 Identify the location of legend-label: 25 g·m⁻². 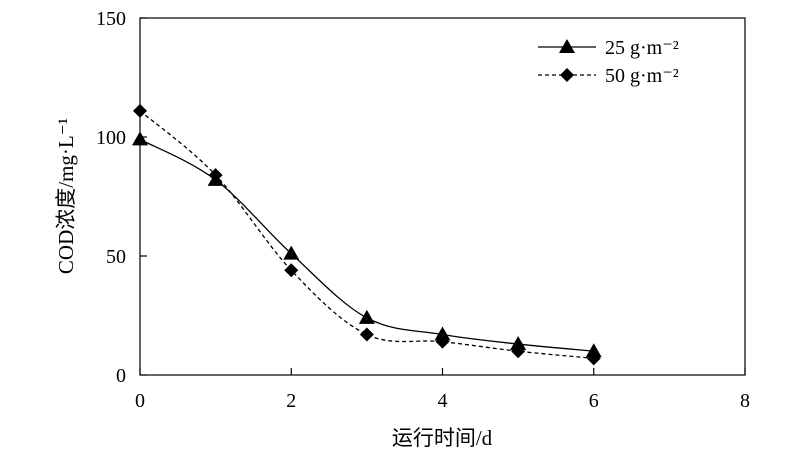
(642, 48).